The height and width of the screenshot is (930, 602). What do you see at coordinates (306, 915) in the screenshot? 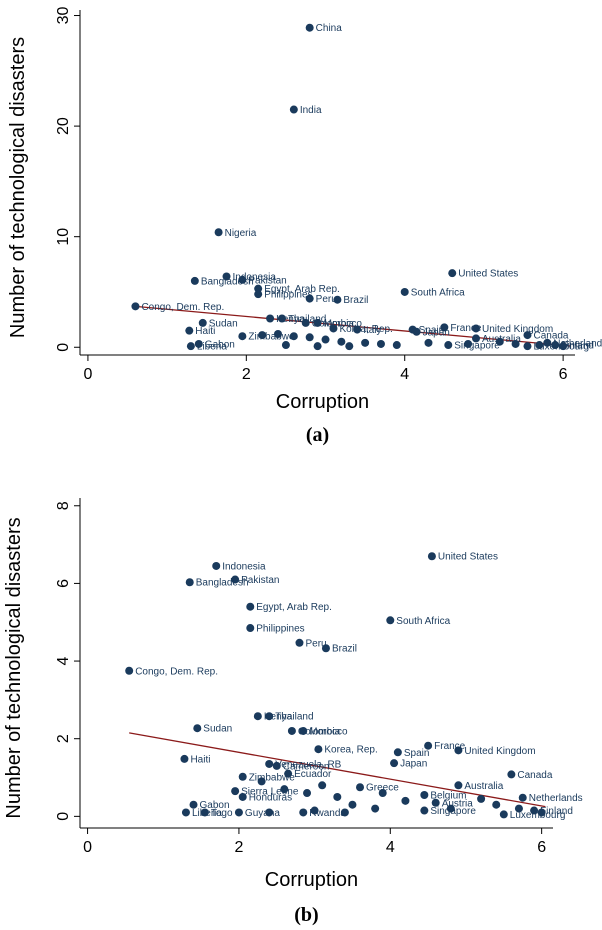
I see `panel-label: (b)` at bounding box center [306, 915].